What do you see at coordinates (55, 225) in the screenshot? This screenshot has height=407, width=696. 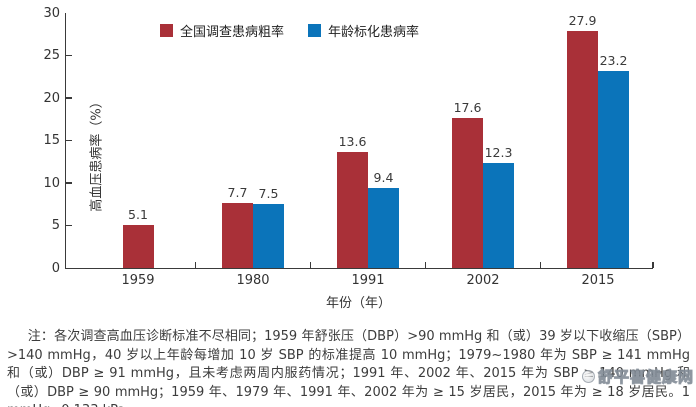 I see `y-tick-label-5: 5` at bounding box center [55, 225].